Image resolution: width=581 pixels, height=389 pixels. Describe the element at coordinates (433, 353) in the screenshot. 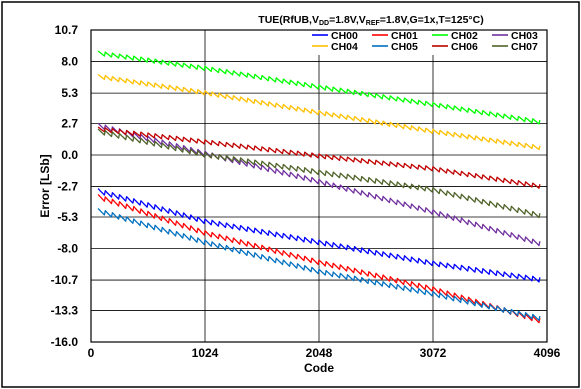

I see `x-tick-label: 3072` at that location.